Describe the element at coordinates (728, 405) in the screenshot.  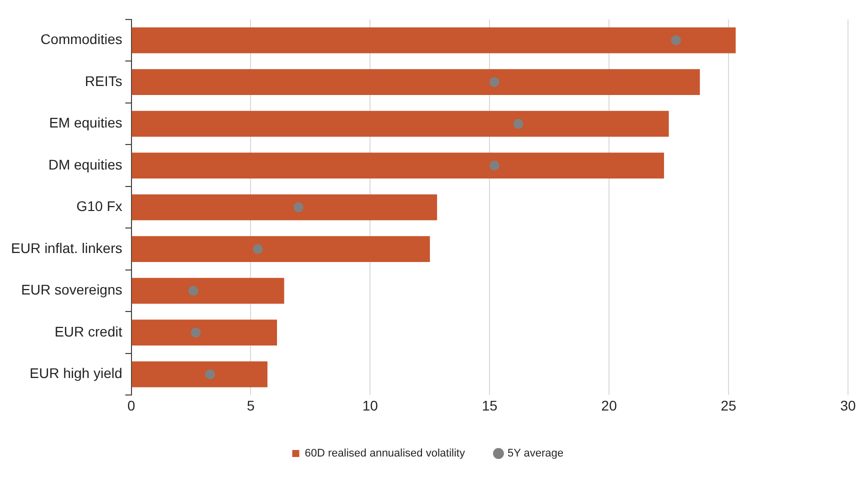
I see `x-tick-label: 25` at that location.